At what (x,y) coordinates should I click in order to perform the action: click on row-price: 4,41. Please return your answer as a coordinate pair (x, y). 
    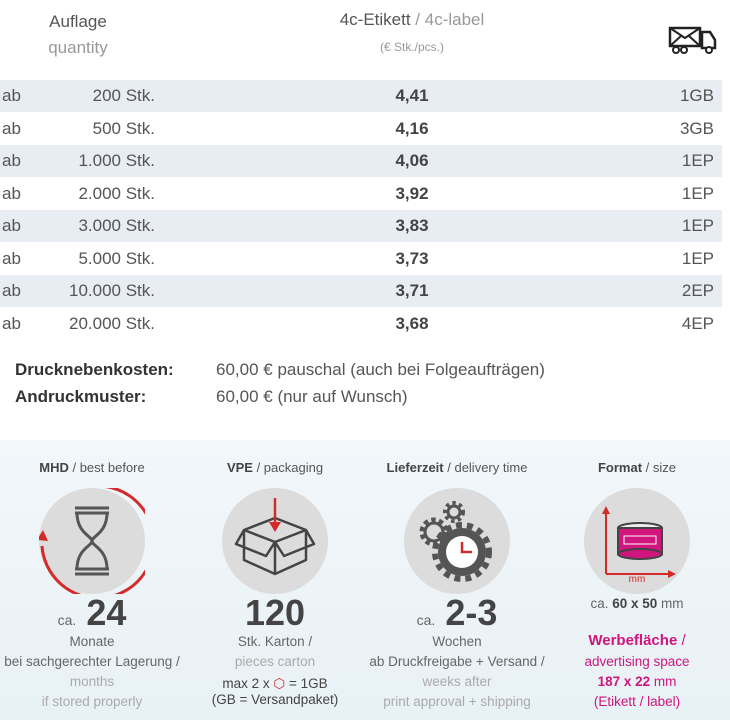
    Looking at the image, I should click on (412, 95).